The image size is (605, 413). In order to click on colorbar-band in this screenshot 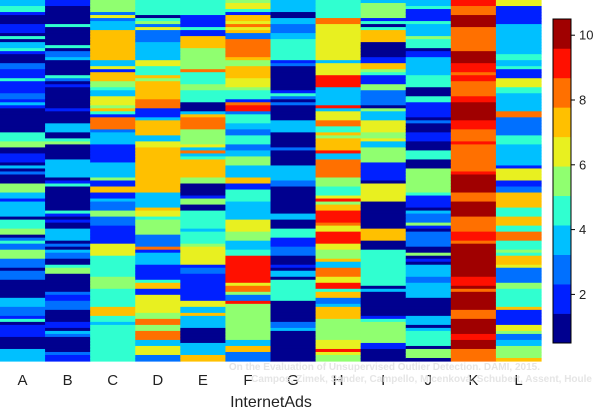, I will do `click(562, 299)`.